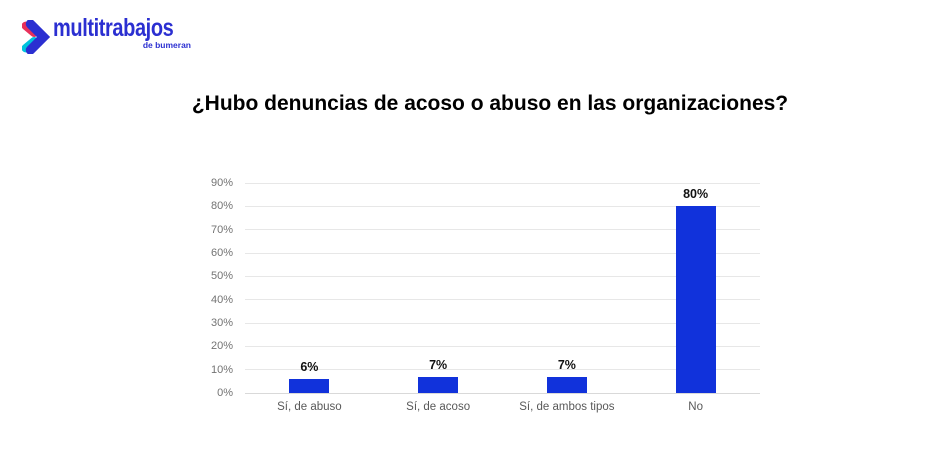 The width and height of the screenshot is (940, 450). I want to click on y-axis-tick-label: 30%, so click(221, 323).